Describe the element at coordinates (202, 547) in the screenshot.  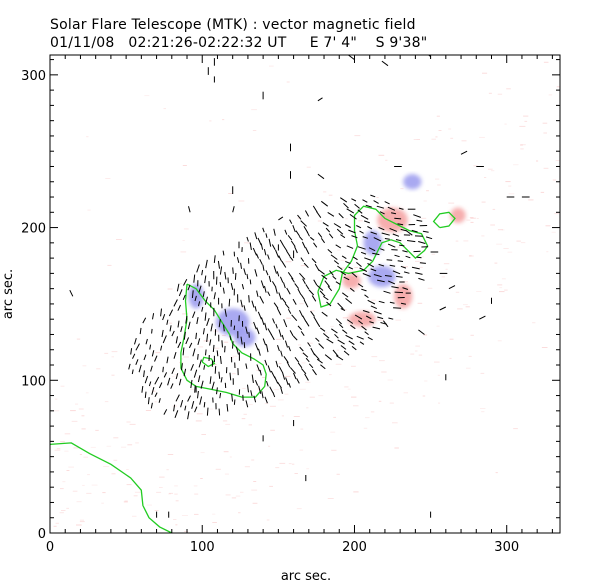
I see `x-tick-label: 100` at that location.